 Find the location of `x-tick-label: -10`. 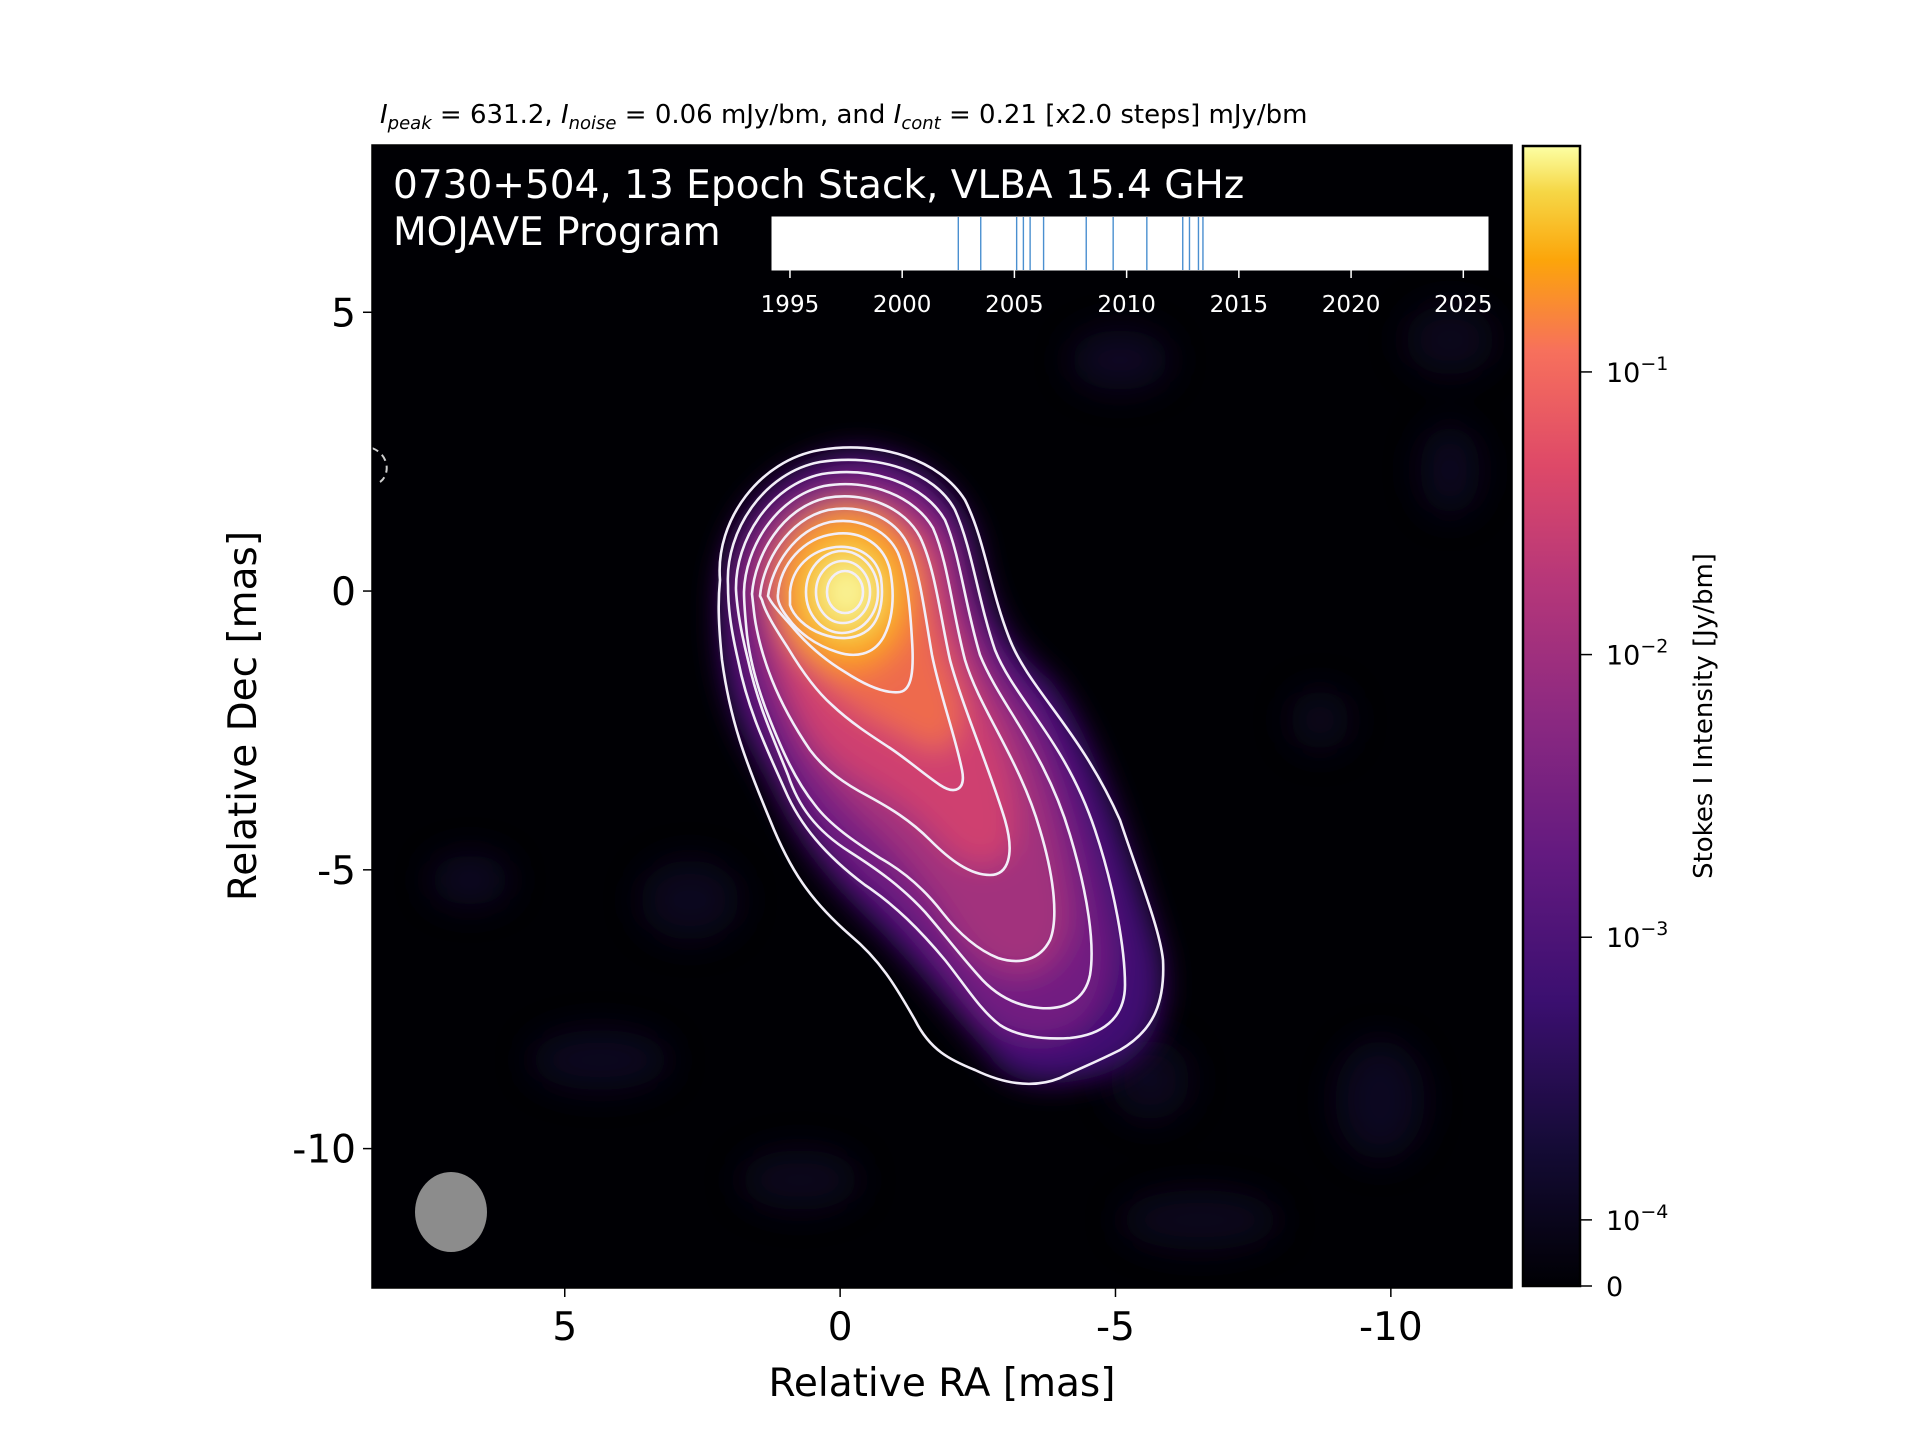

x-tick-label: -10 is located at coordinates (1391, 1327).